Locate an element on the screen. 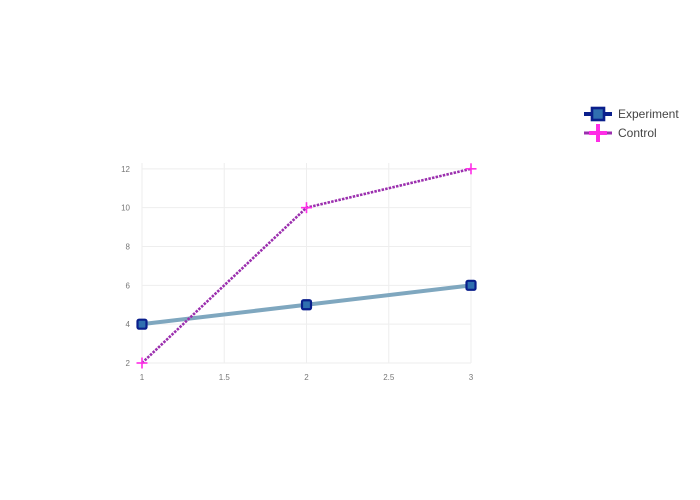 This screenshot has width=700, height=500. x-tick-label: 1.5 is located at coordinates (225, 377).